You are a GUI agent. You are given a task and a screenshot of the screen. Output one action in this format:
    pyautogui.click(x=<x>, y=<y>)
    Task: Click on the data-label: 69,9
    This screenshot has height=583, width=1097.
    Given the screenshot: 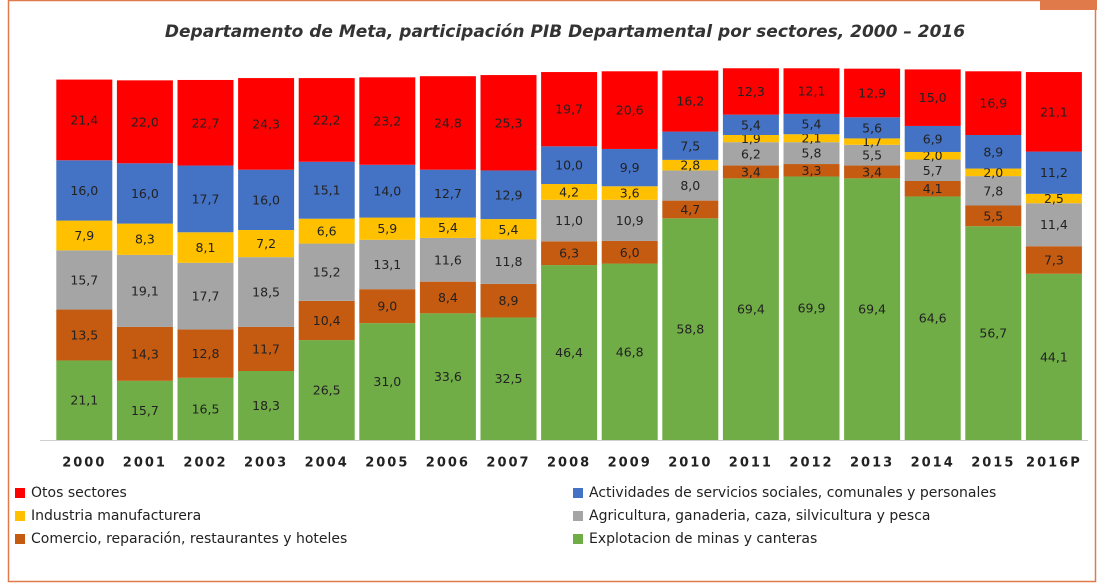 What is the action you would take?
    pyautogui.click(x=812, y=308)
    